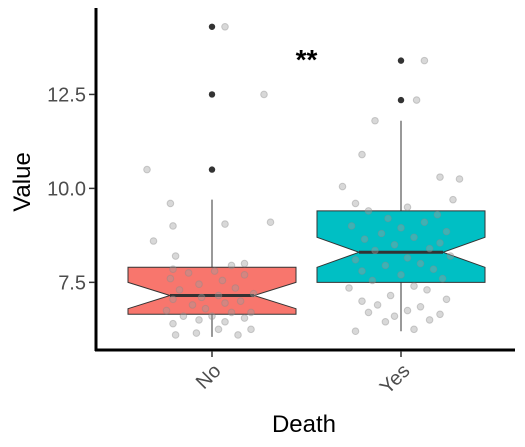  What do you see at coordinates (212, 290) in the screenshot?
I see `box-no` at bounding box center [212, 290].